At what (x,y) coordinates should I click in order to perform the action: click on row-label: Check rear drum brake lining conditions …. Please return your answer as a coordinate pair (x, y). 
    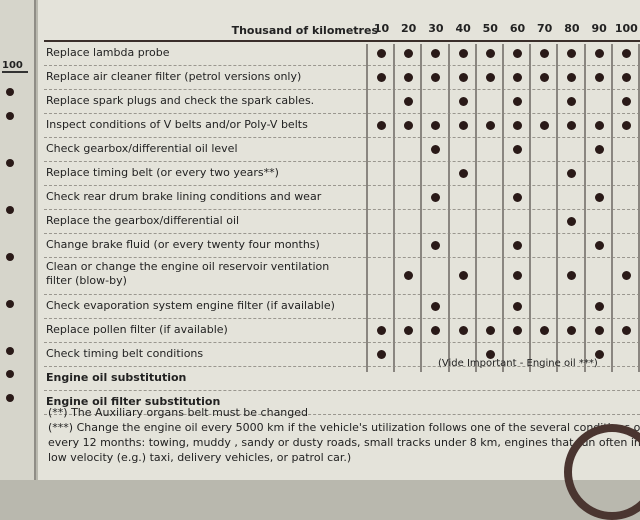
    Looking at the image, I should click on (184, 196).